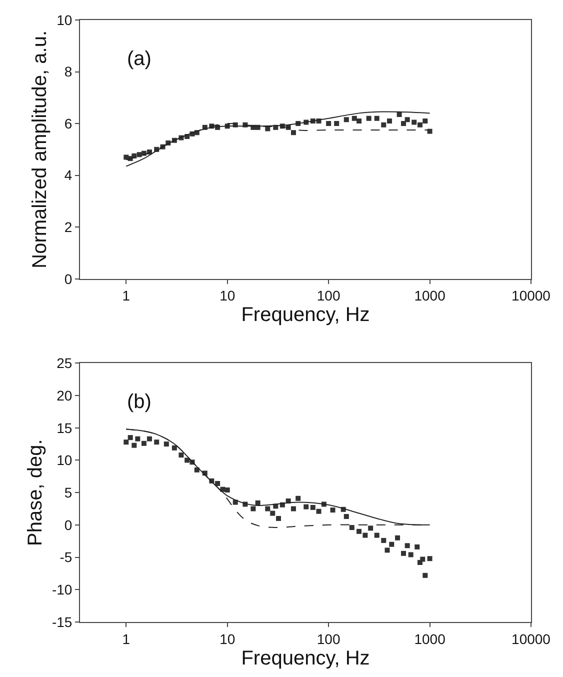 The height and width of the screenshot is (677, 563). What do you see at coordinates (68, 72) in the screenshot?
I see `y-tick-label: 8` at bounding box center [68, 72].